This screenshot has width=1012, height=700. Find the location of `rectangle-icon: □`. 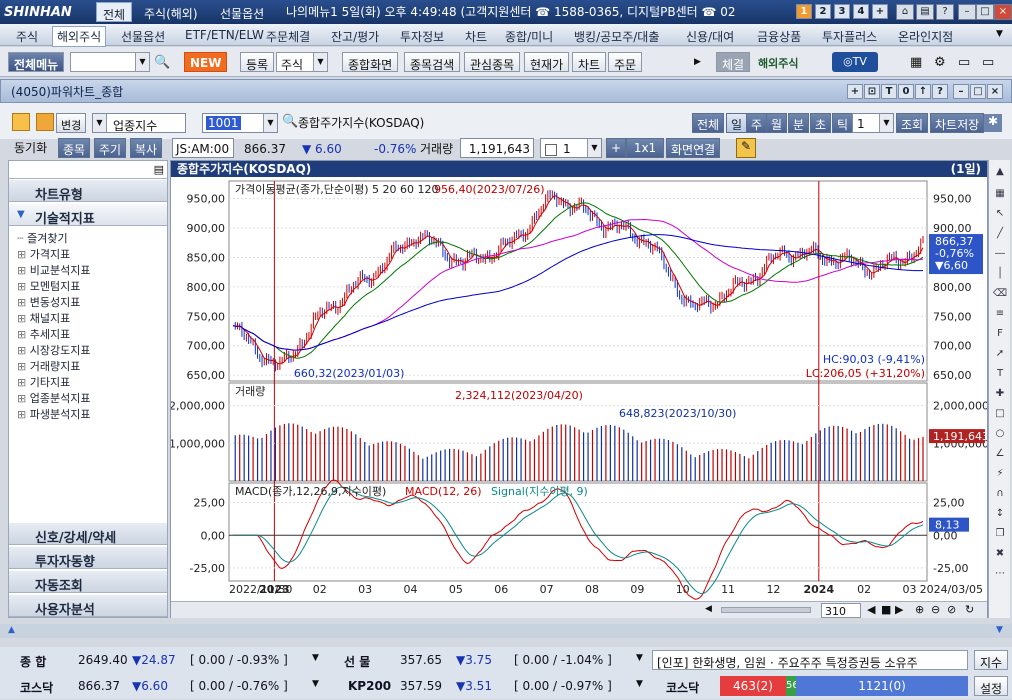

rectangle-icon: □ is located at coordinates (1000, 413).